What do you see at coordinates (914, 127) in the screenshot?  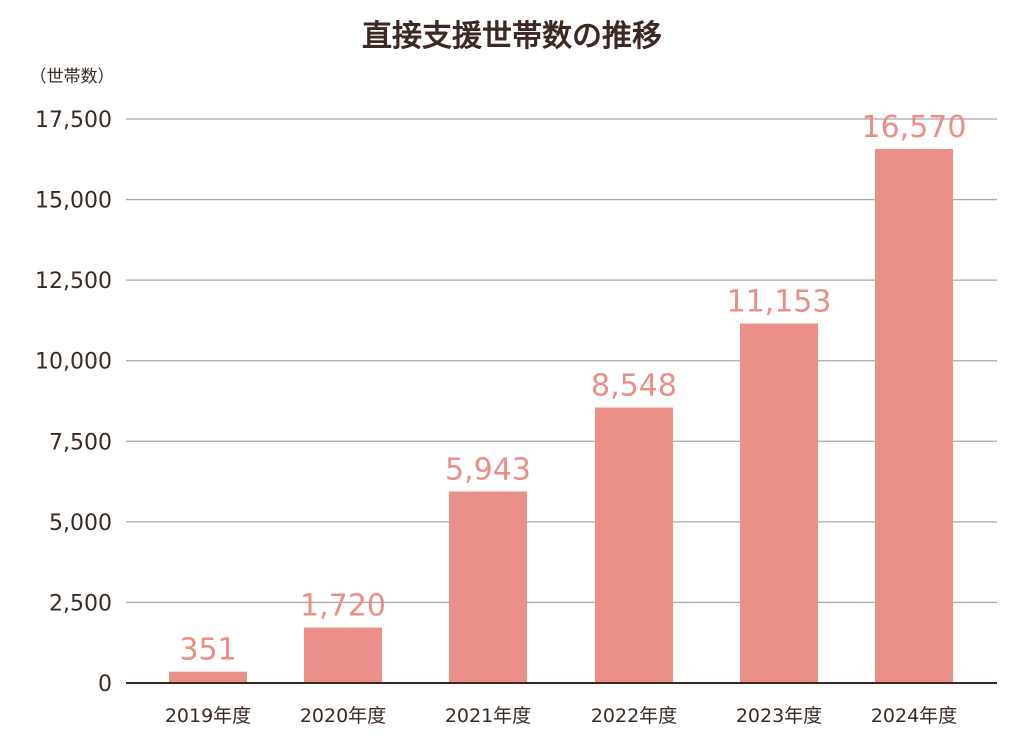 I see `data-label: 16,570` at bounding box center [914, 127].